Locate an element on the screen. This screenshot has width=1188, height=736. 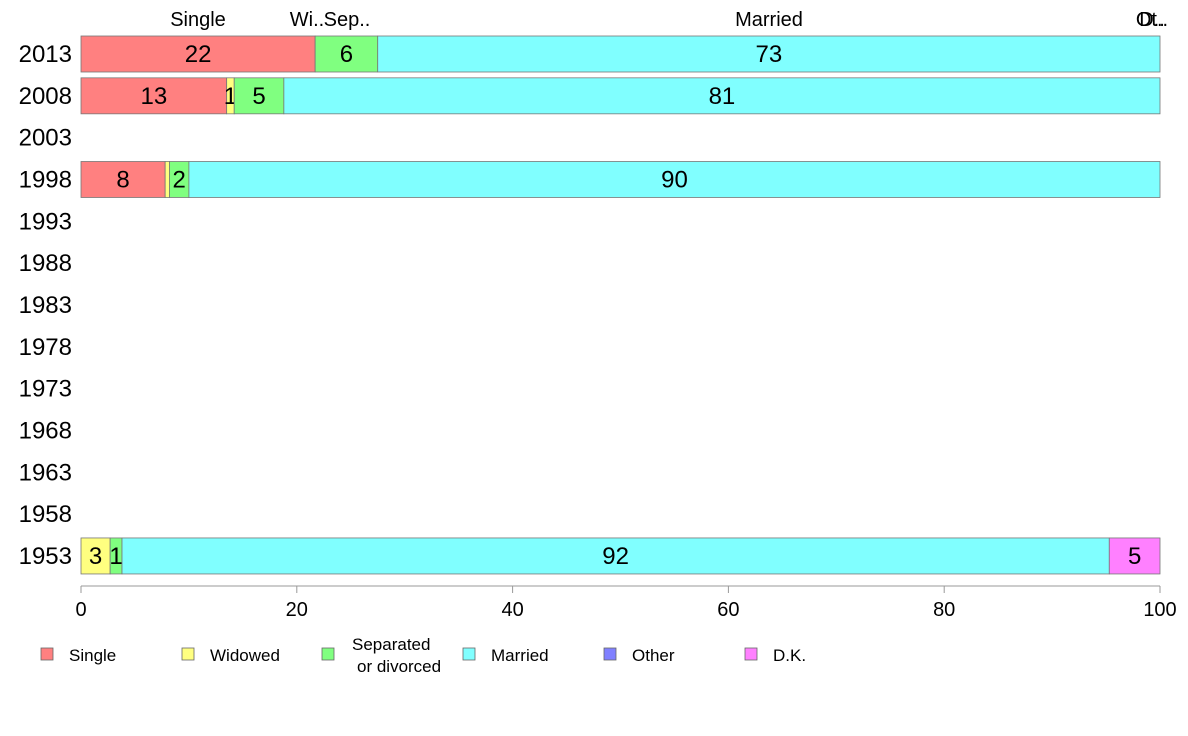
y-tick-label: 2008 is located at coordinates (45, 96).